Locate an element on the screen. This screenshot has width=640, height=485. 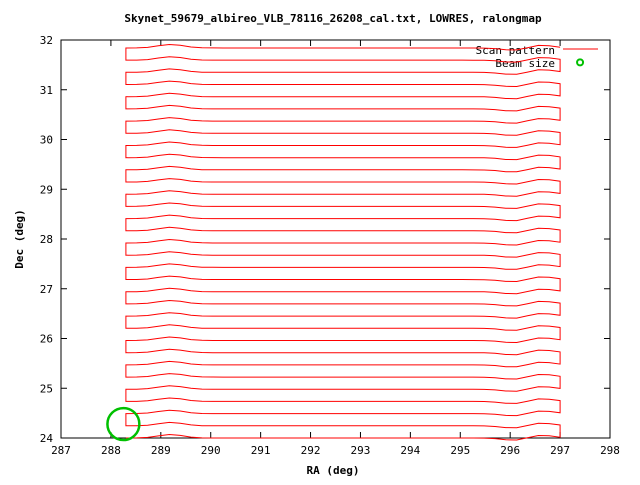
legend-swatch-beam-size is located at coordinates (580, 62).